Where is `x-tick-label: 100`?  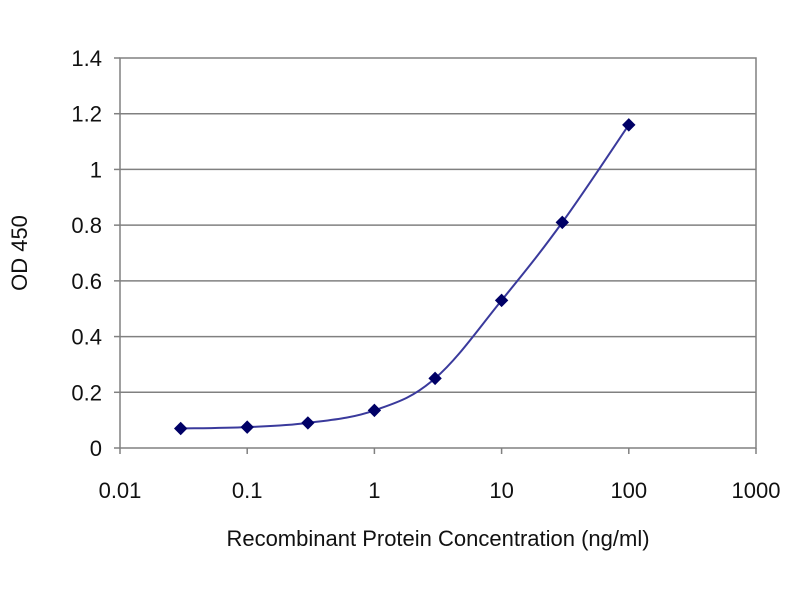 x-tick-label: 100 is located at coordinates (628, 490).